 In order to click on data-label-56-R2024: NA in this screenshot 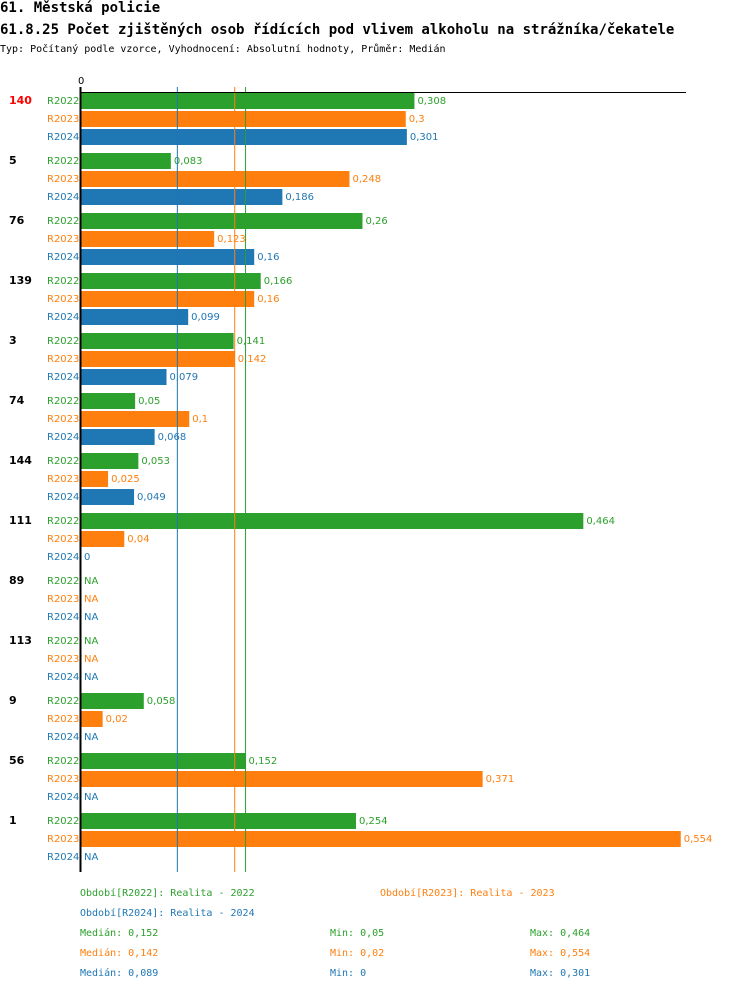, I will do `click(91, 797)`.